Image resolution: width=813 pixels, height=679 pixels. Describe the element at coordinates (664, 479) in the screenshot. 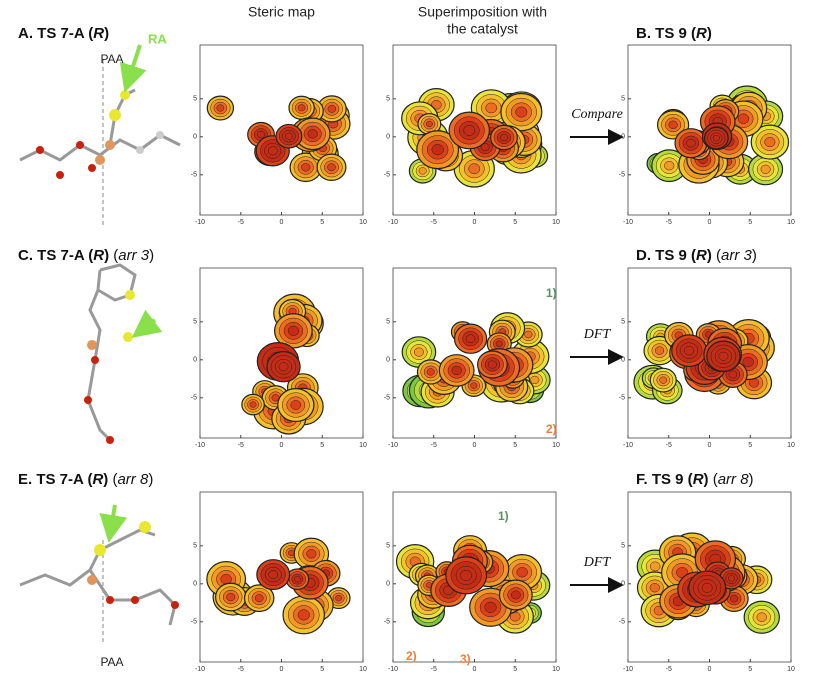

I see `title-part: F. TS 9 (` at that location.